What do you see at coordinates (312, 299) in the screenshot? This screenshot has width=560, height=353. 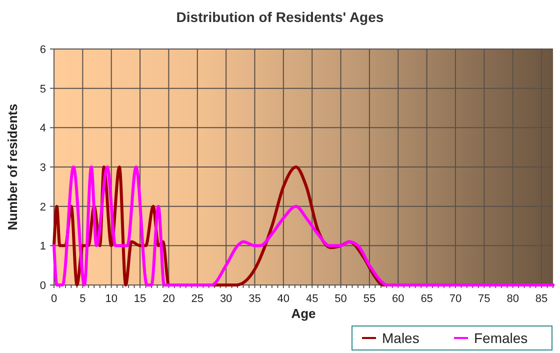 I see `x-tick-label: 45` at bounding box center [312, 299].